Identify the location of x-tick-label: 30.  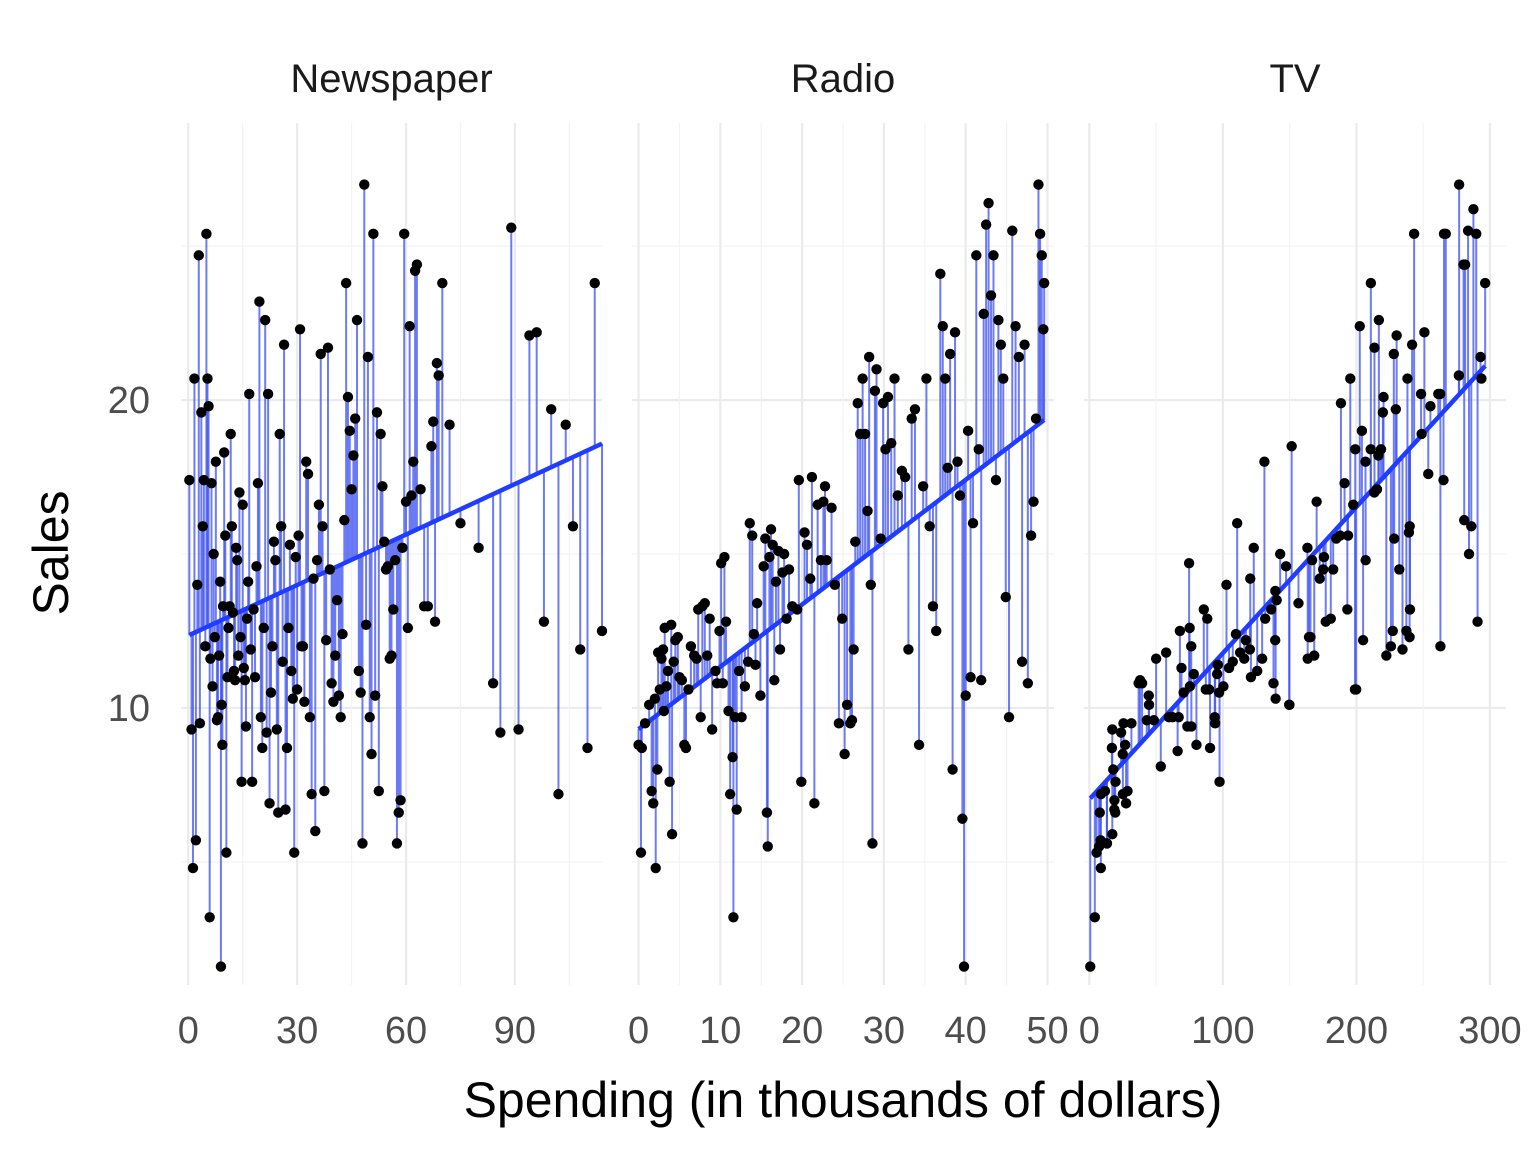
(884, 1031).